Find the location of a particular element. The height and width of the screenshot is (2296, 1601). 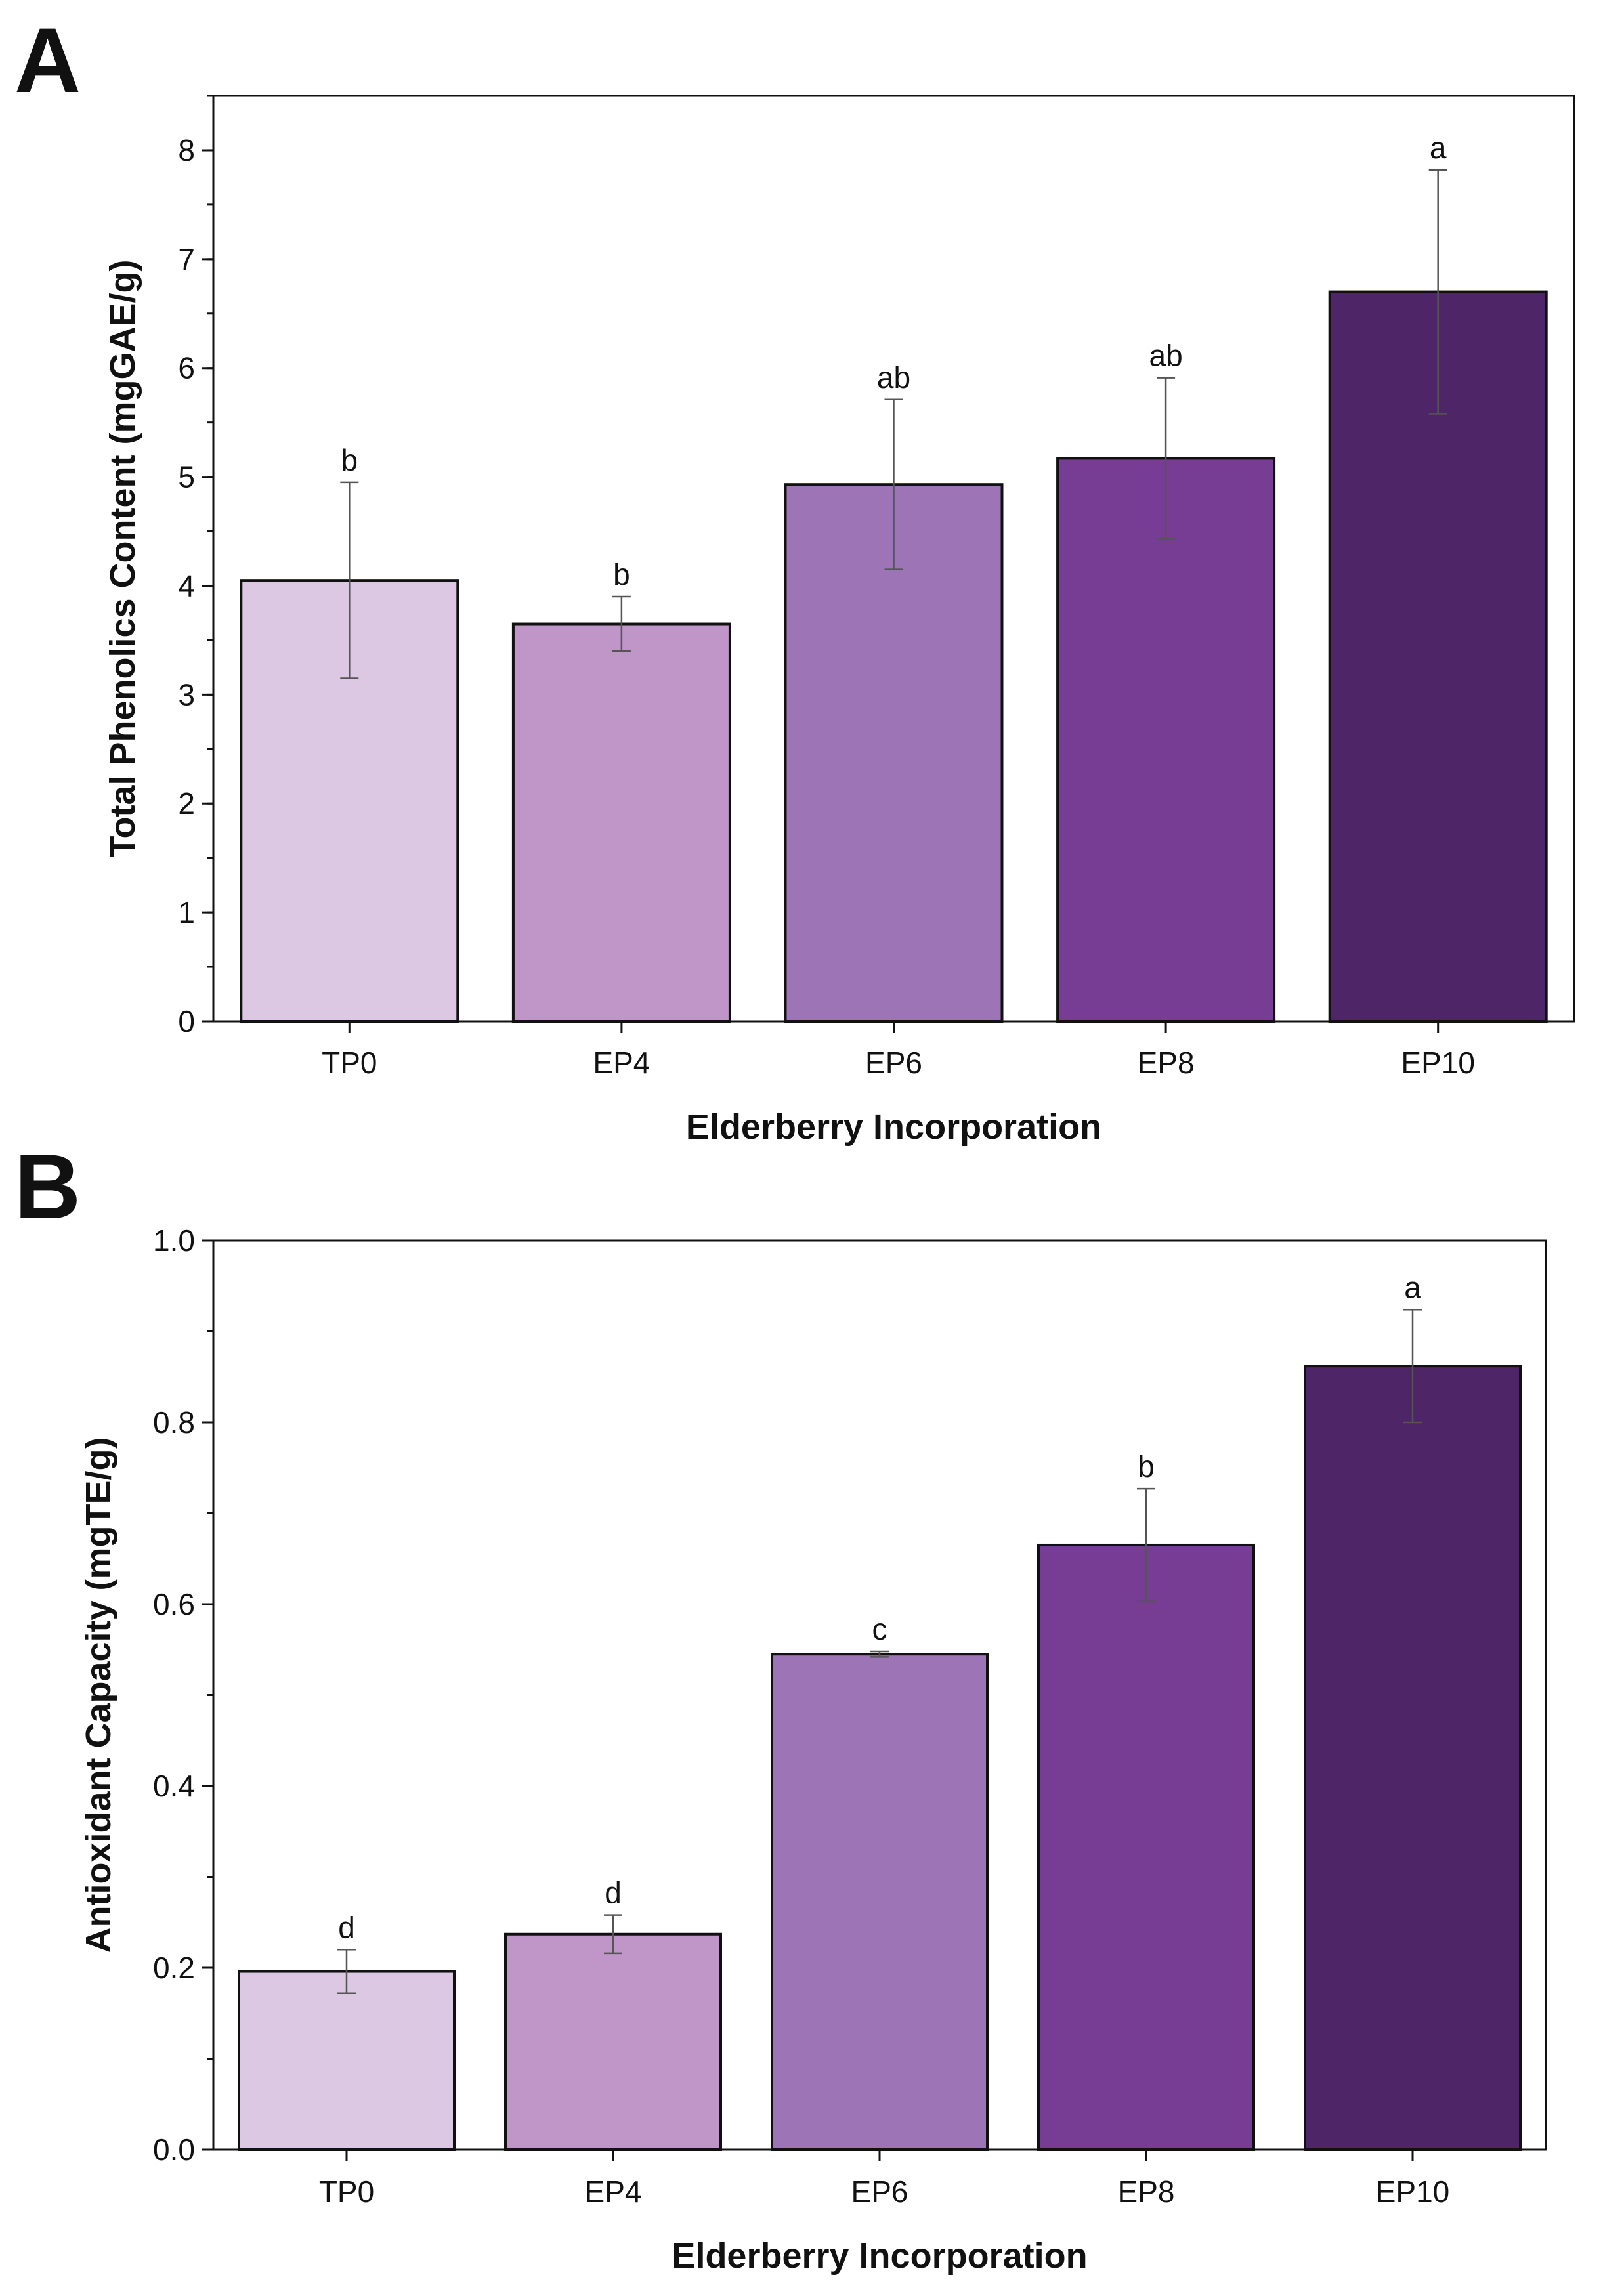

panel-a-y-tick-label: 8 is located at coordinates (186, 150).